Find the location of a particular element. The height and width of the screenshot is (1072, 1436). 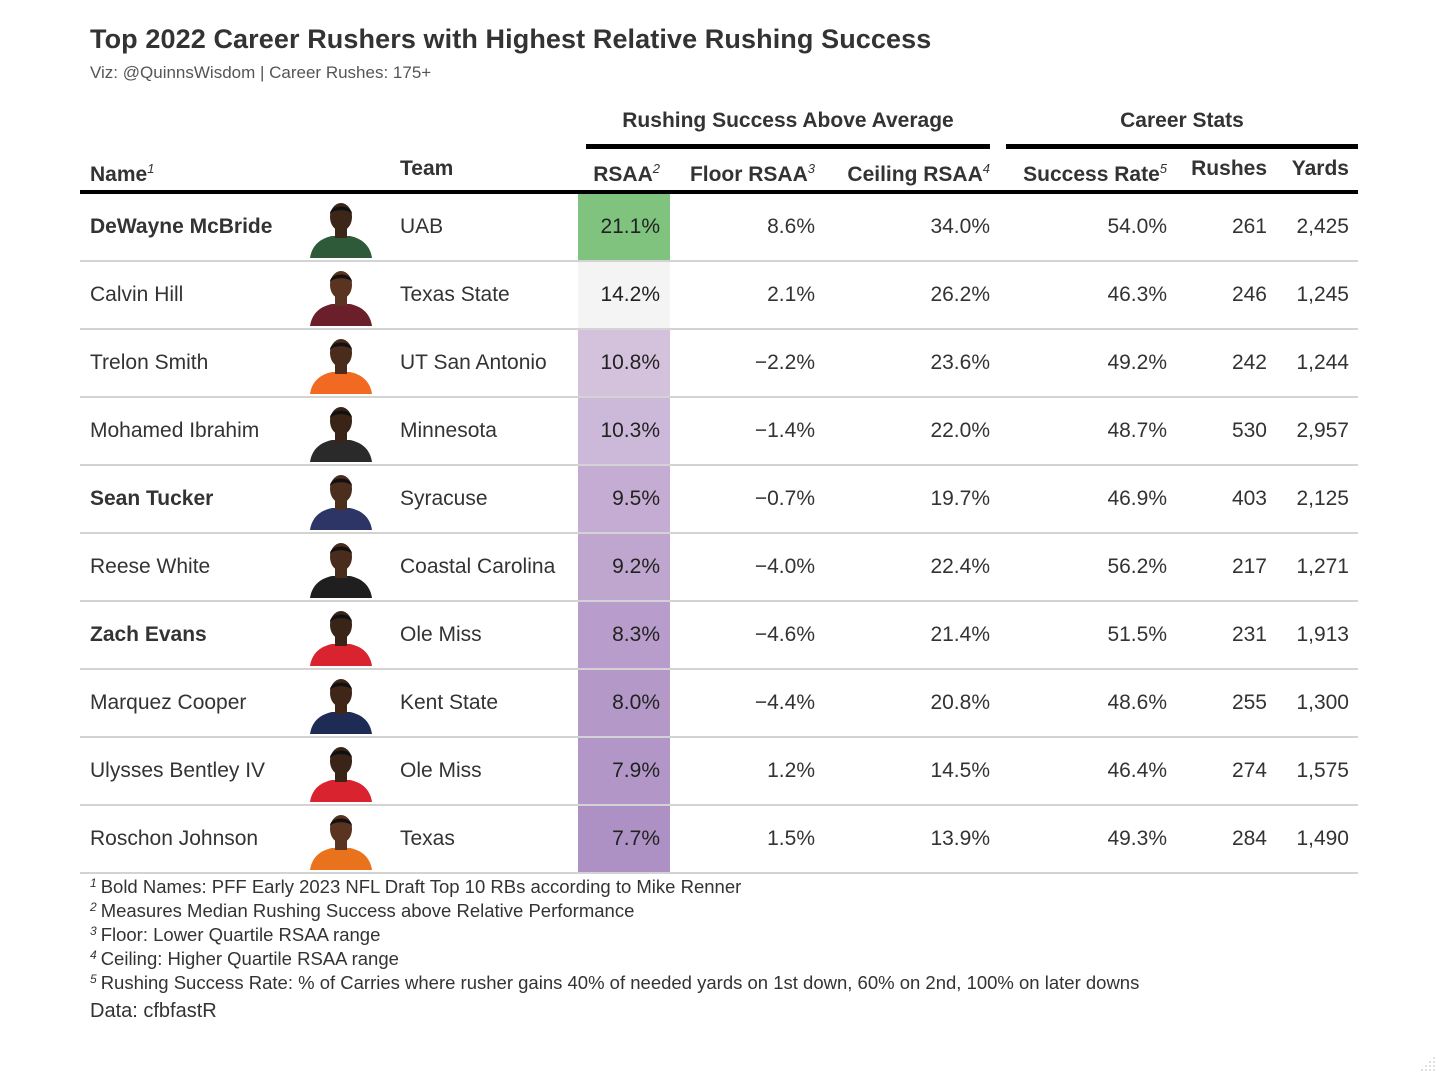

rushes-value: 255 is located at coordinates (1249, 702).